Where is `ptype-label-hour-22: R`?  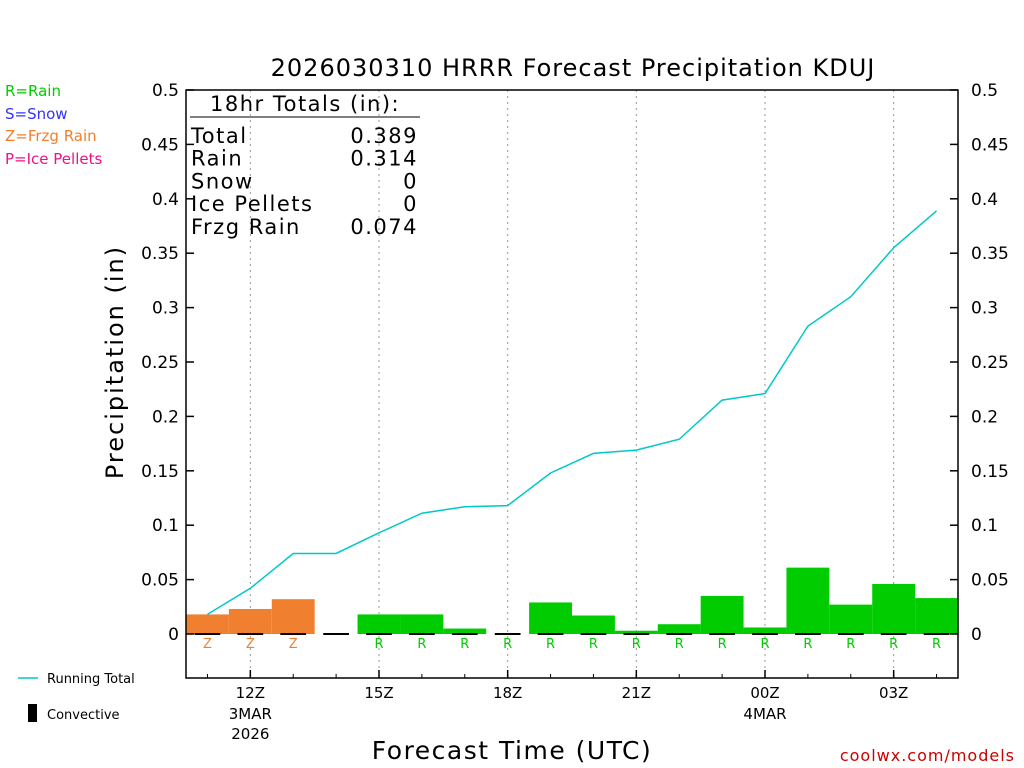
ptype-label-hour-22: R is located at coordinates (679, 644).